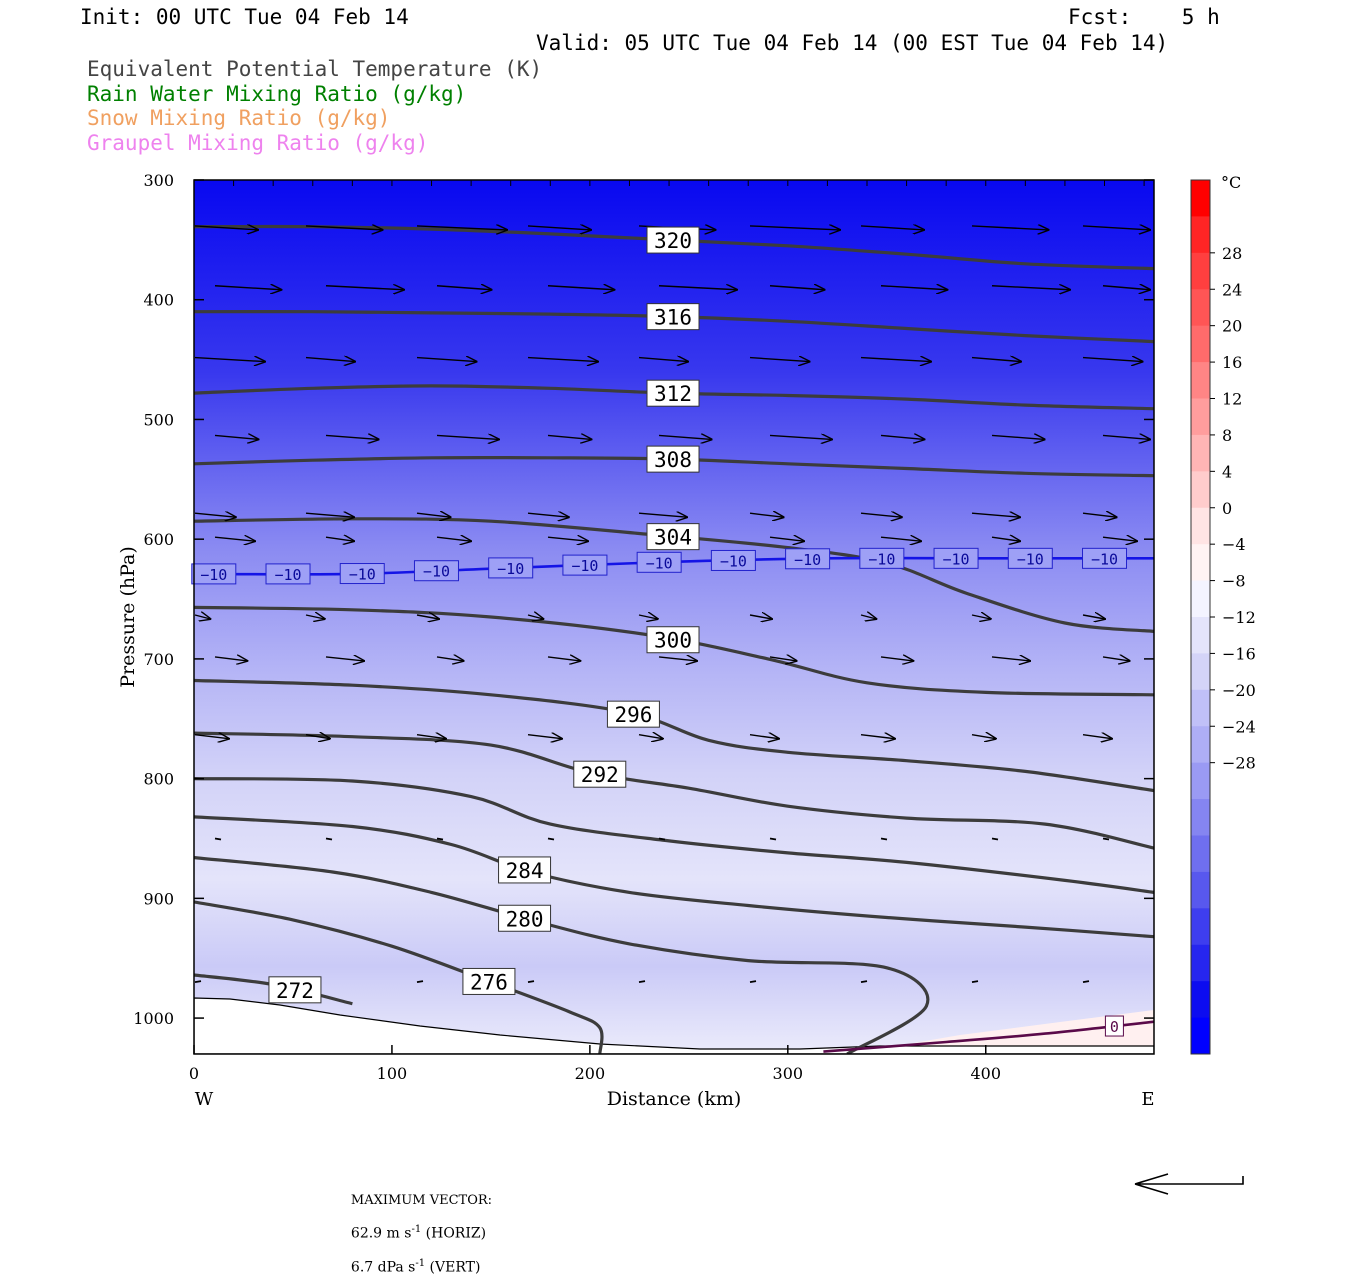 The height and width of the screenshot is (1275, 1350). I want to click on init-time: Init: 00 UTC Tue 04 Feb 14, so click(244, 17).